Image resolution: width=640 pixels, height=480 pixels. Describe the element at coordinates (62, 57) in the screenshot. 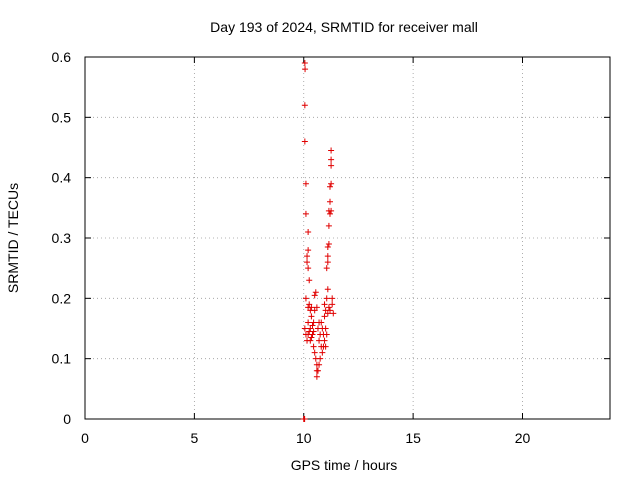

I see `y-tick-label: 0.6` at that location.